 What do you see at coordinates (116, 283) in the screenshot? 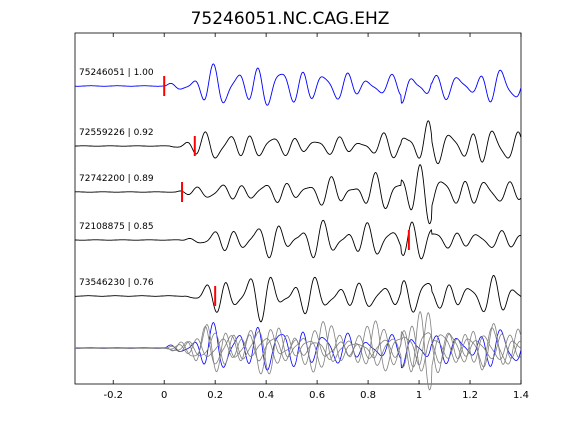
I see `trace-label: 73546230 | 0.76` at bounding box center [116, 283].